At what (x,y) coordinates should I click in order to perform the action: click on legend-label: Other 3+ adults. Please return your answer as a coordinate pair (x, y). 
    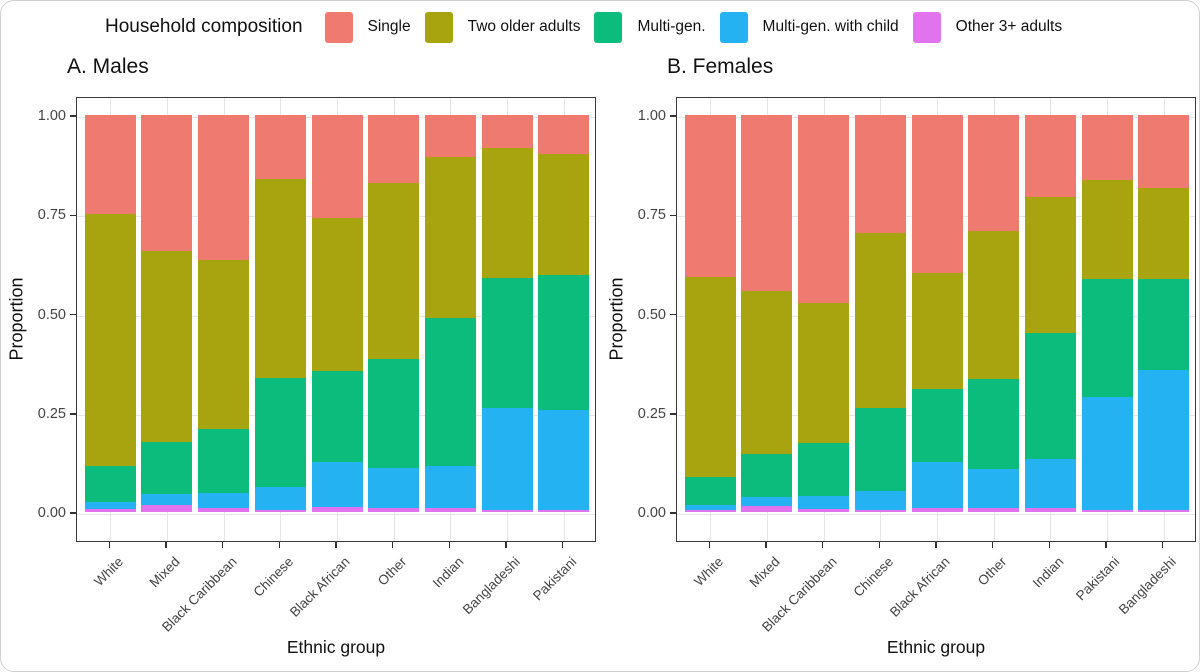
    Looking at the image, I should click on (1009, 26).